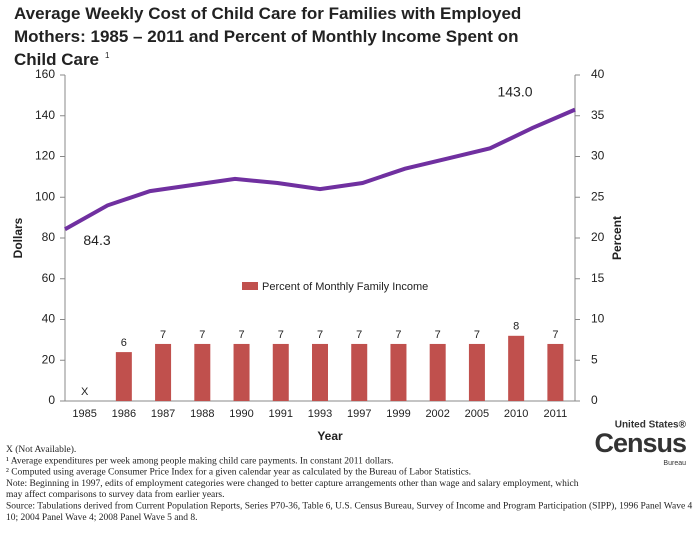 The height and width of the screenshot is (534, 695). I want to click on logo: United States® Census Bureau, so click(640, 443).